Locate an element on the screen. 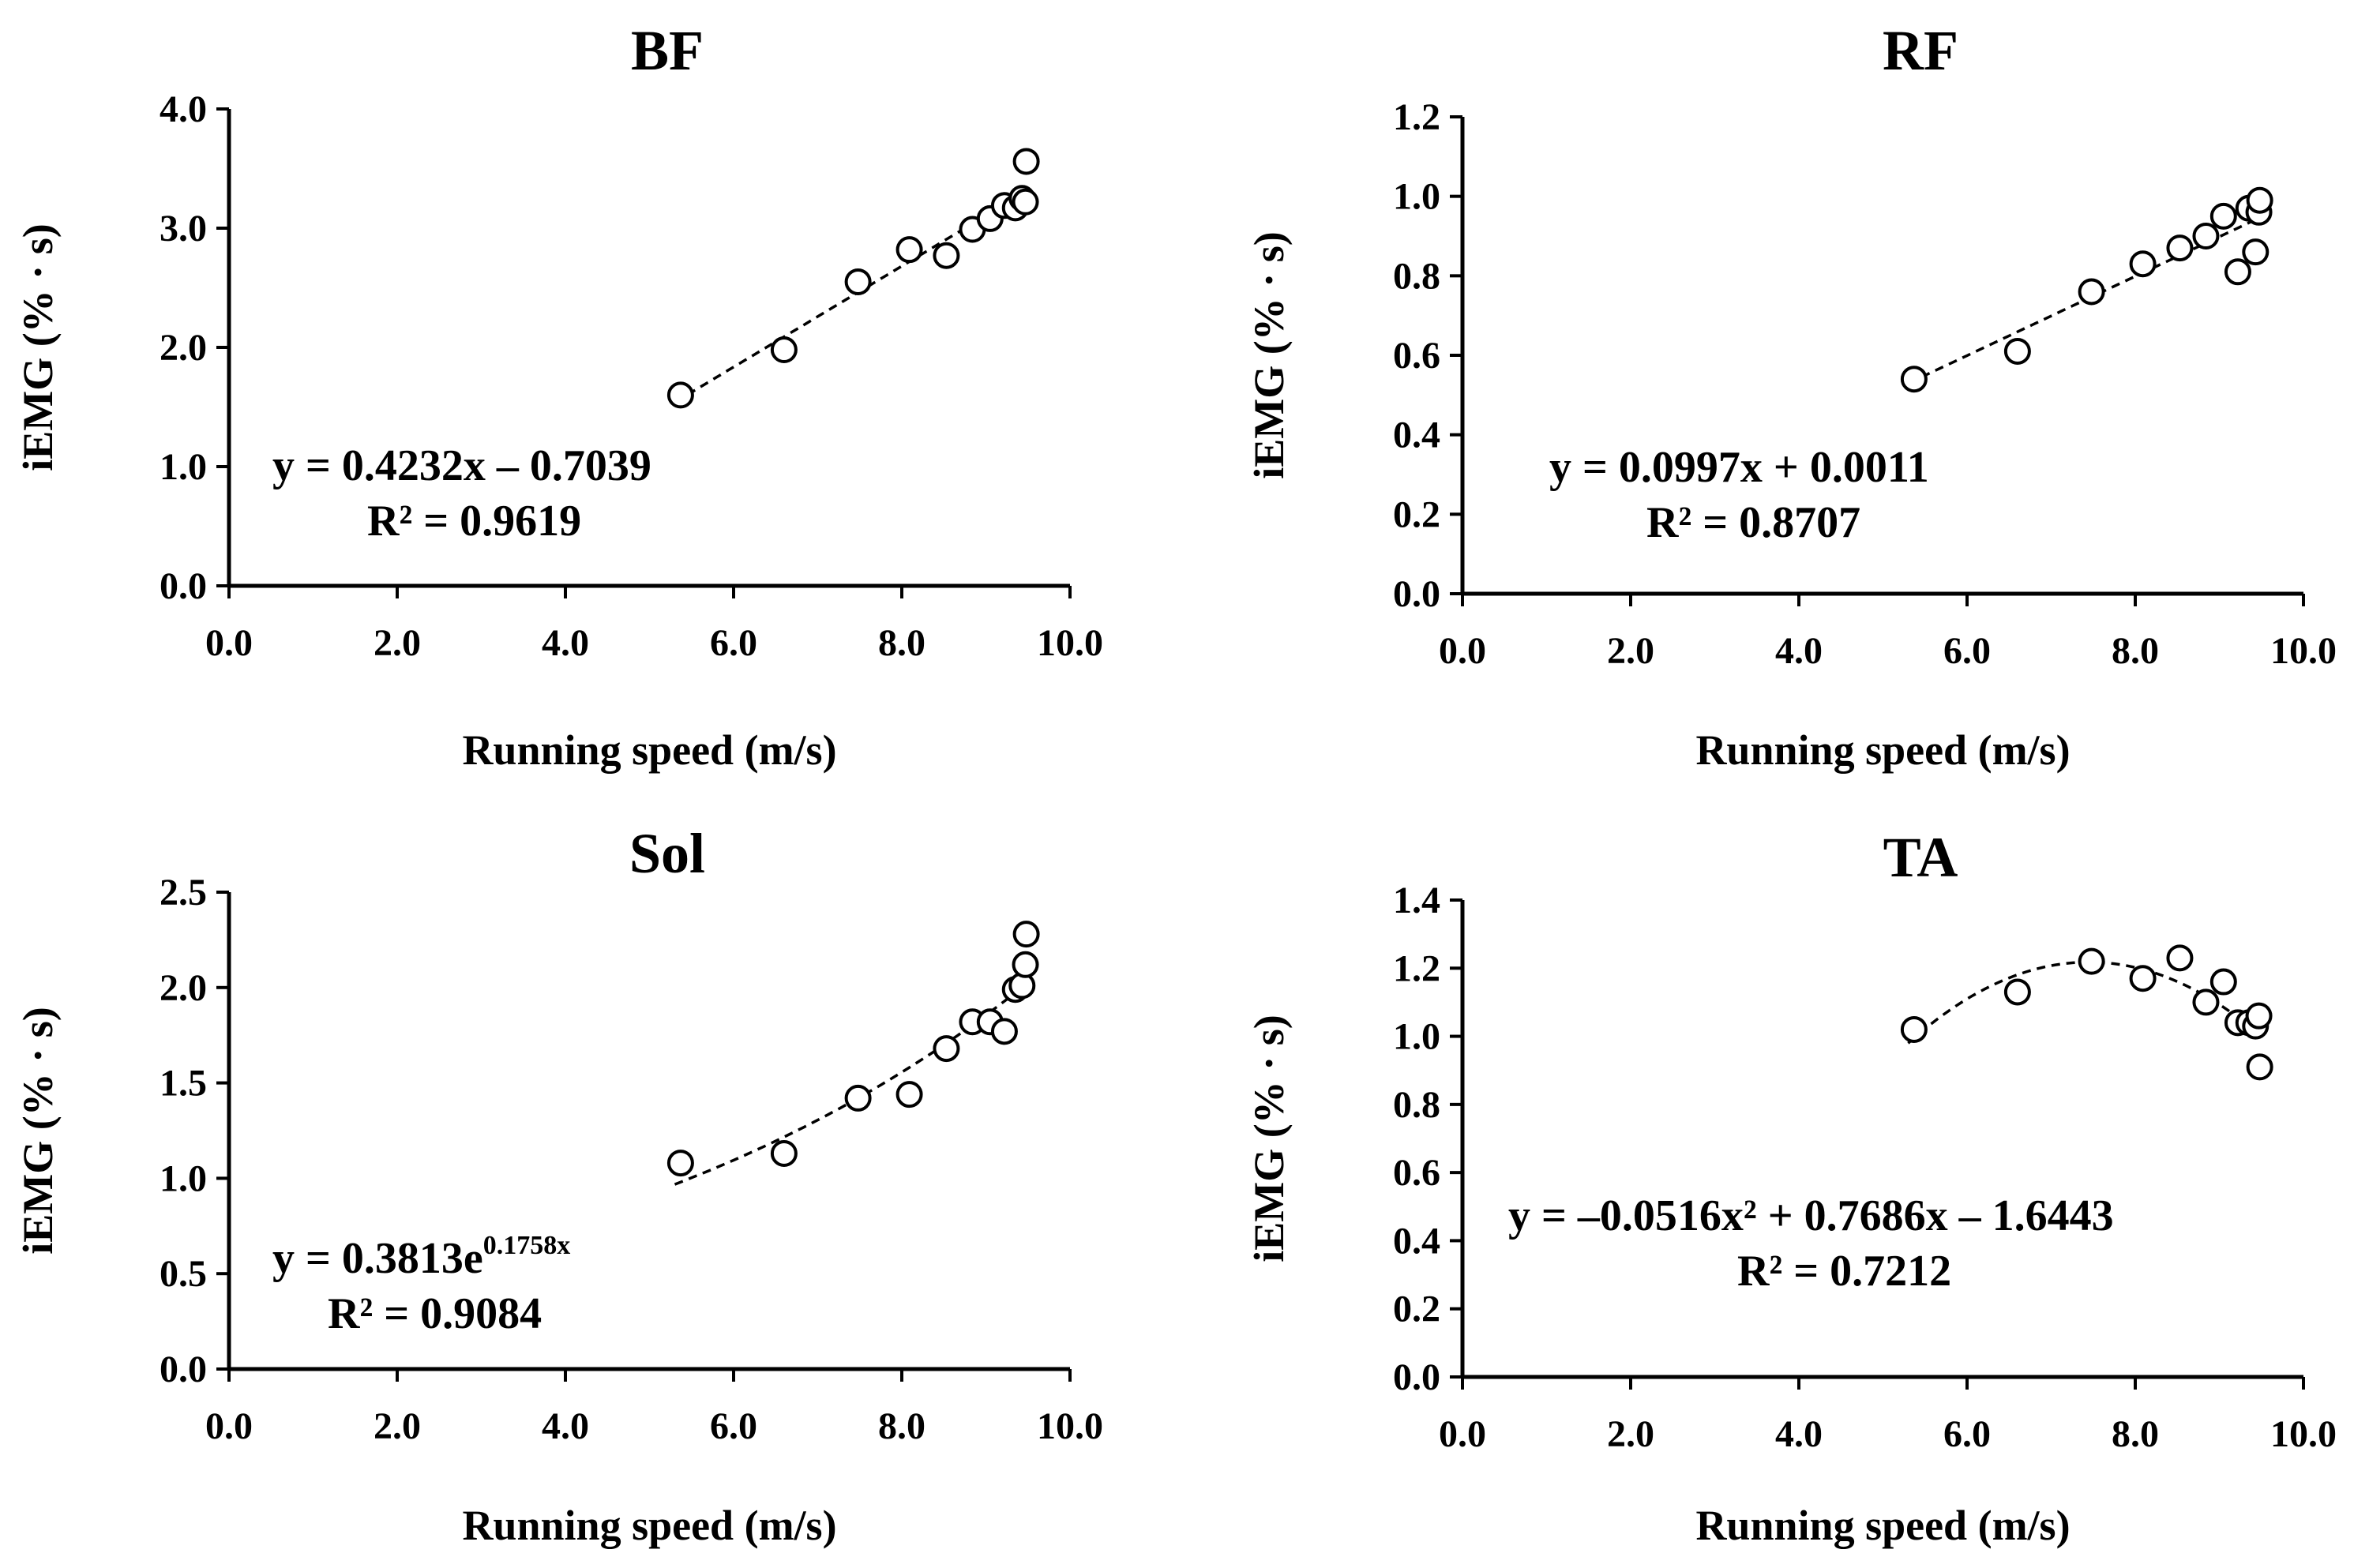  y-tick-label: 0.5 is located at coordinates (183, 1274).